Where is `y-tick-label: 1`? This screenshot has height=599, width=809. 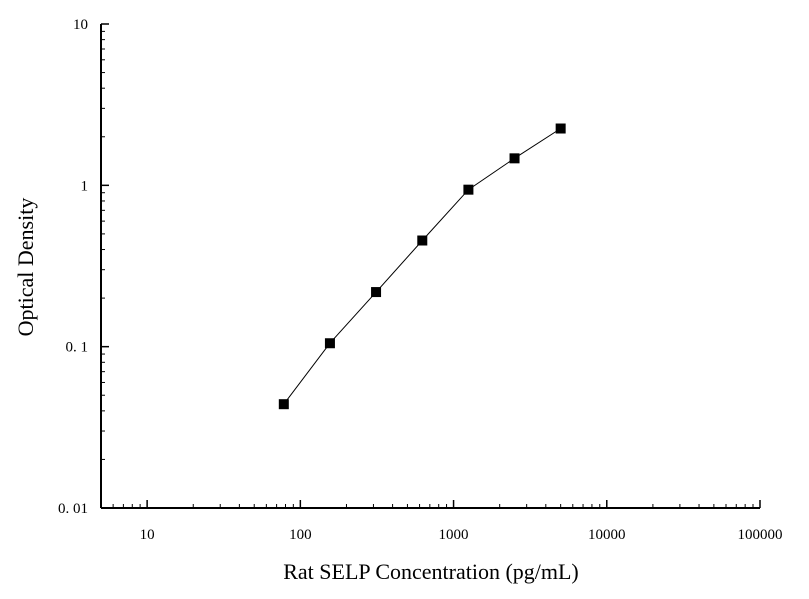 y-tick-label: 1 is located at coordinates (85, 186).